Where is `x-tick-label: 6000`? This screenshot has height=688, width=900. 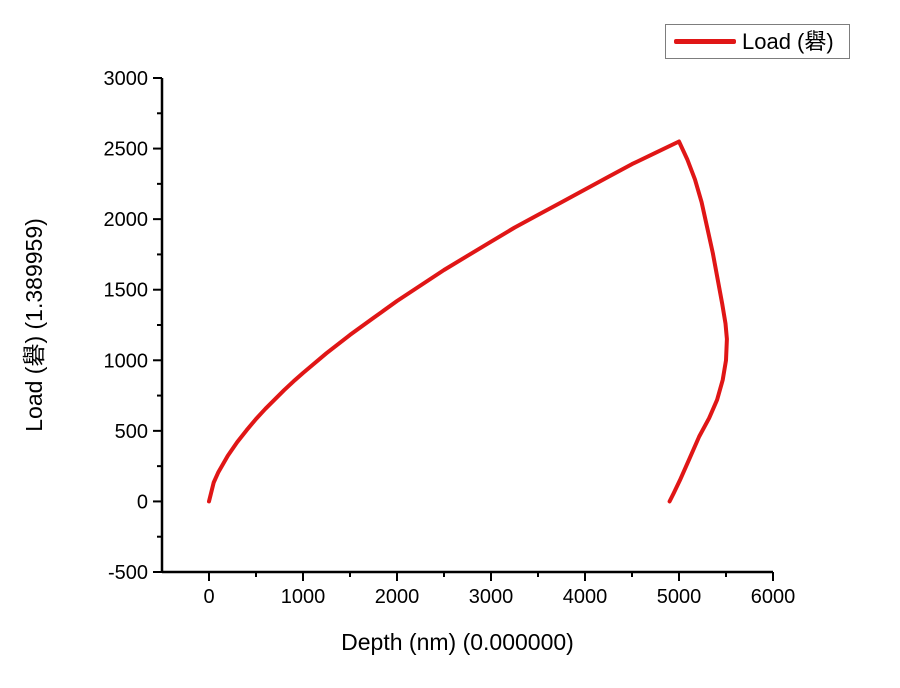 x-tick-label: 6000 is located at coordinates (773, 597).